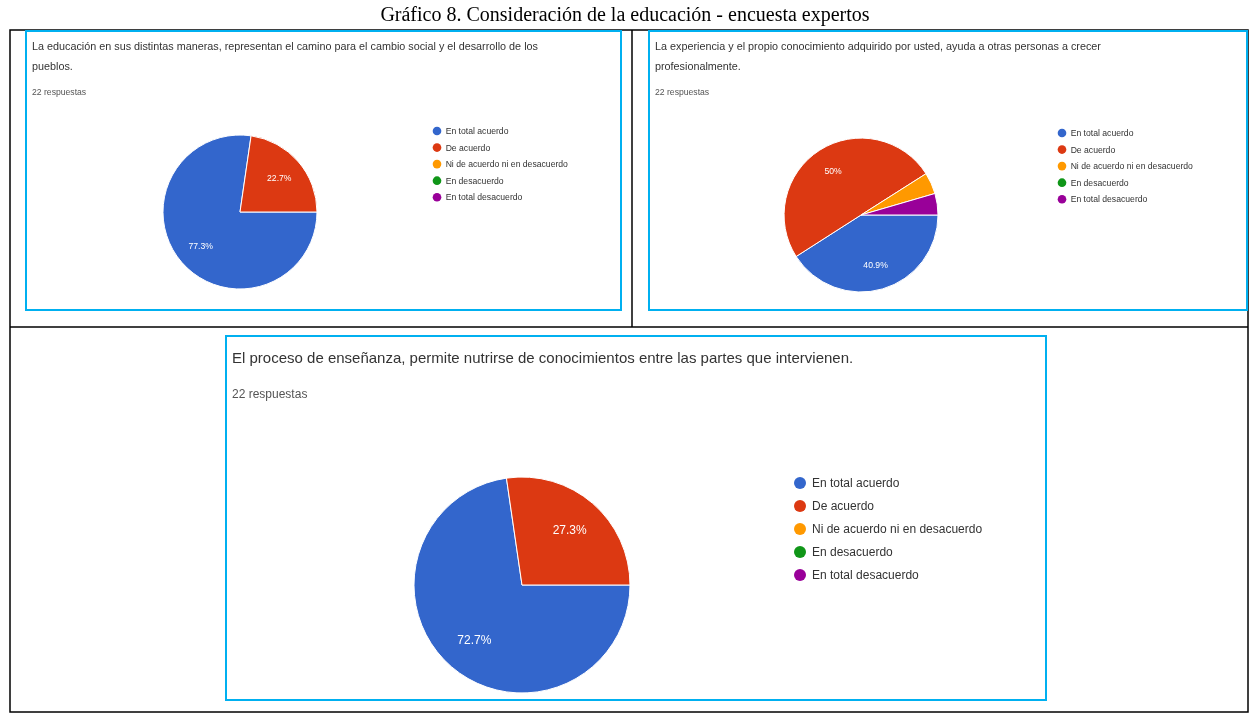  What do you see at coordinates (833, 171) in the screenshot?
I see `data-label: 50%` at bounding box center [833, 171].